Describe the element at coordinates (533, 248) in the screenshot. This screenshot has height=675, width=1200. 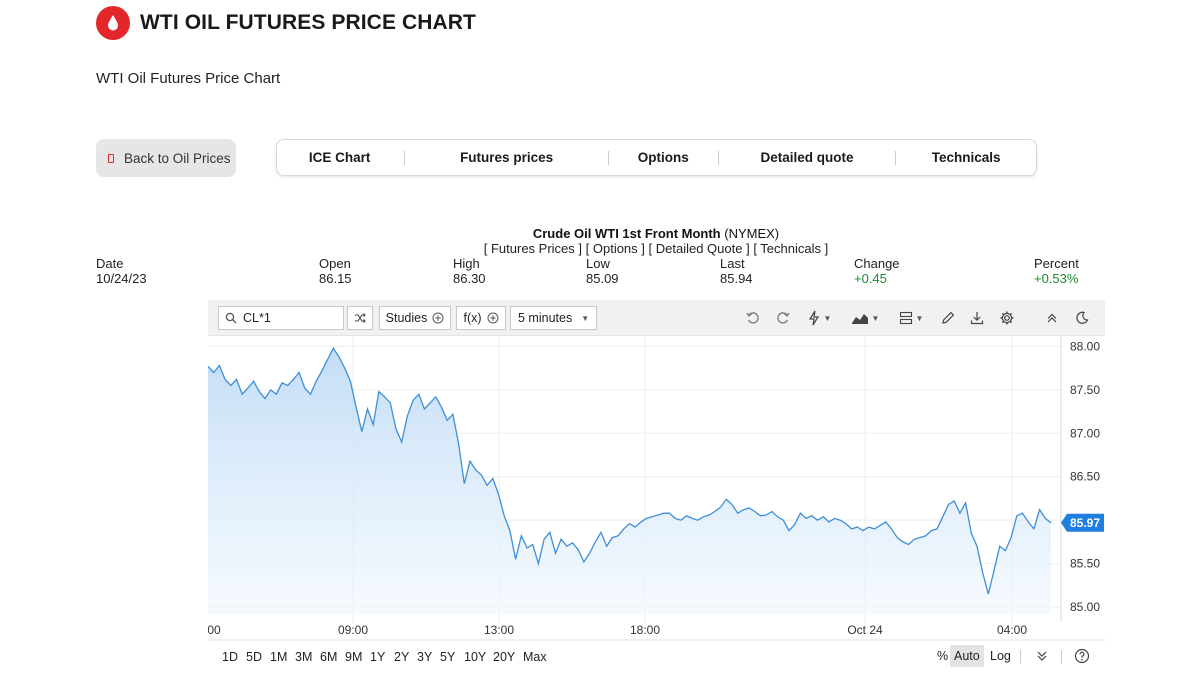
I see `link-futures-prices: [ Futures Prices ]` at that location.